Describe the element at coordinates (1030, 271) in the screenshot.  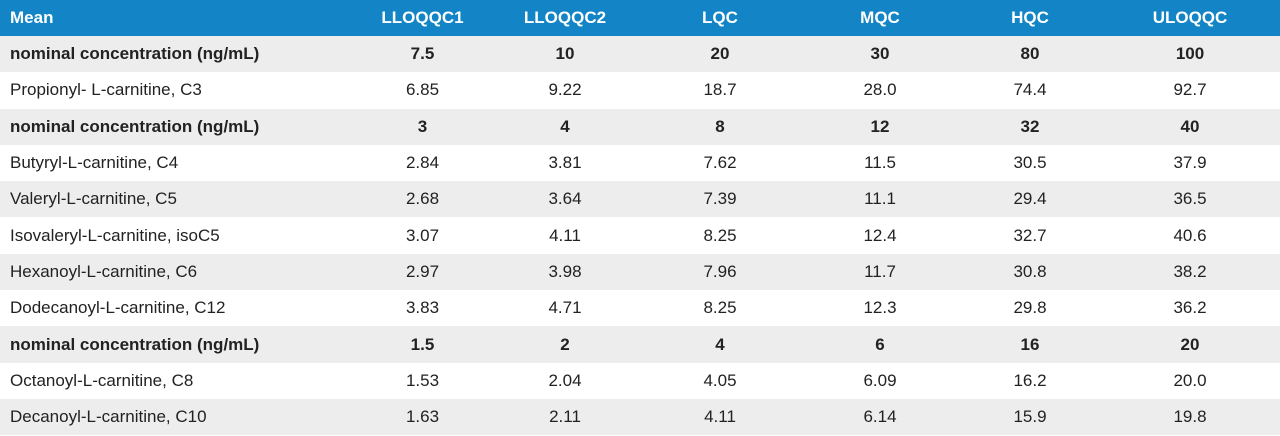
I see `cell: 30.8` at that location.